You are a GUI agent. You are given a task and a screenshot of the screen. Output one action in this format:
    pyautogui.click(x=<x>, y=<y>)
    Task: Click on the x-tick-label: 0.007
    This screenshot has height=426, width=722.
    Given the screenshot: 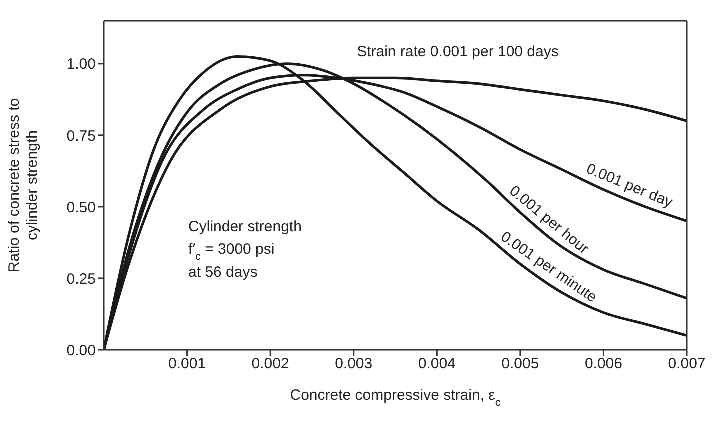 What is the action you would take?
    pyautogui.click(x=687, y=364)
    